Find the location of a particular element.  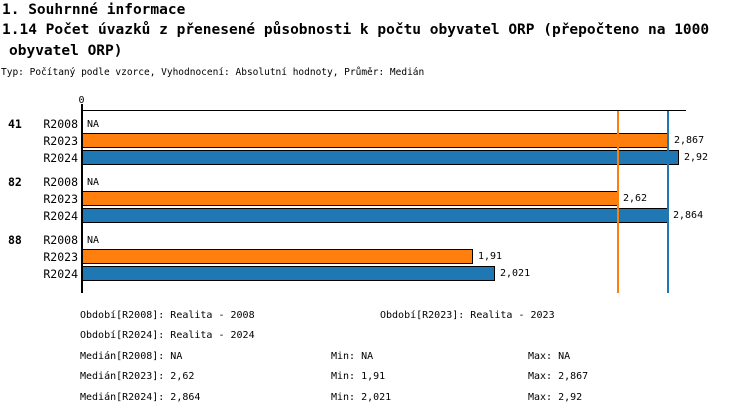

legend-max-r2024: Max: 2,92 is located at coordinates (555, 397).